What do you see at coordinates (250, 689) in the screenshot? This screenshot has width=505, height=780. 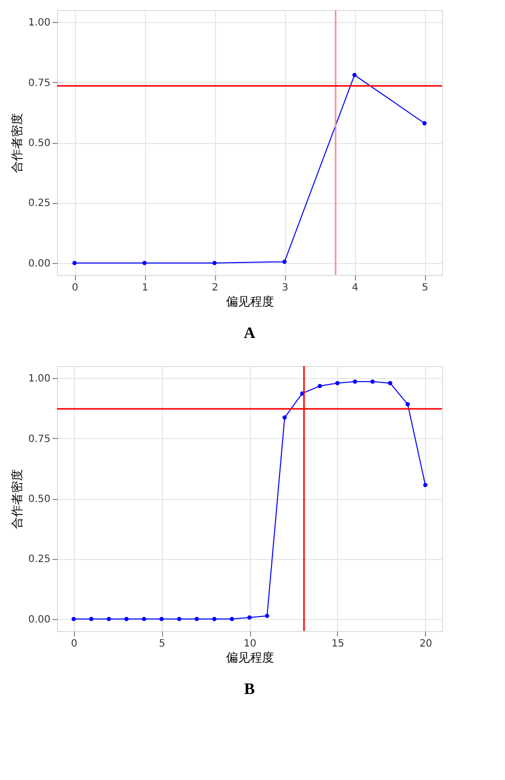 I see `text: B` at bounding box center [250, 689].